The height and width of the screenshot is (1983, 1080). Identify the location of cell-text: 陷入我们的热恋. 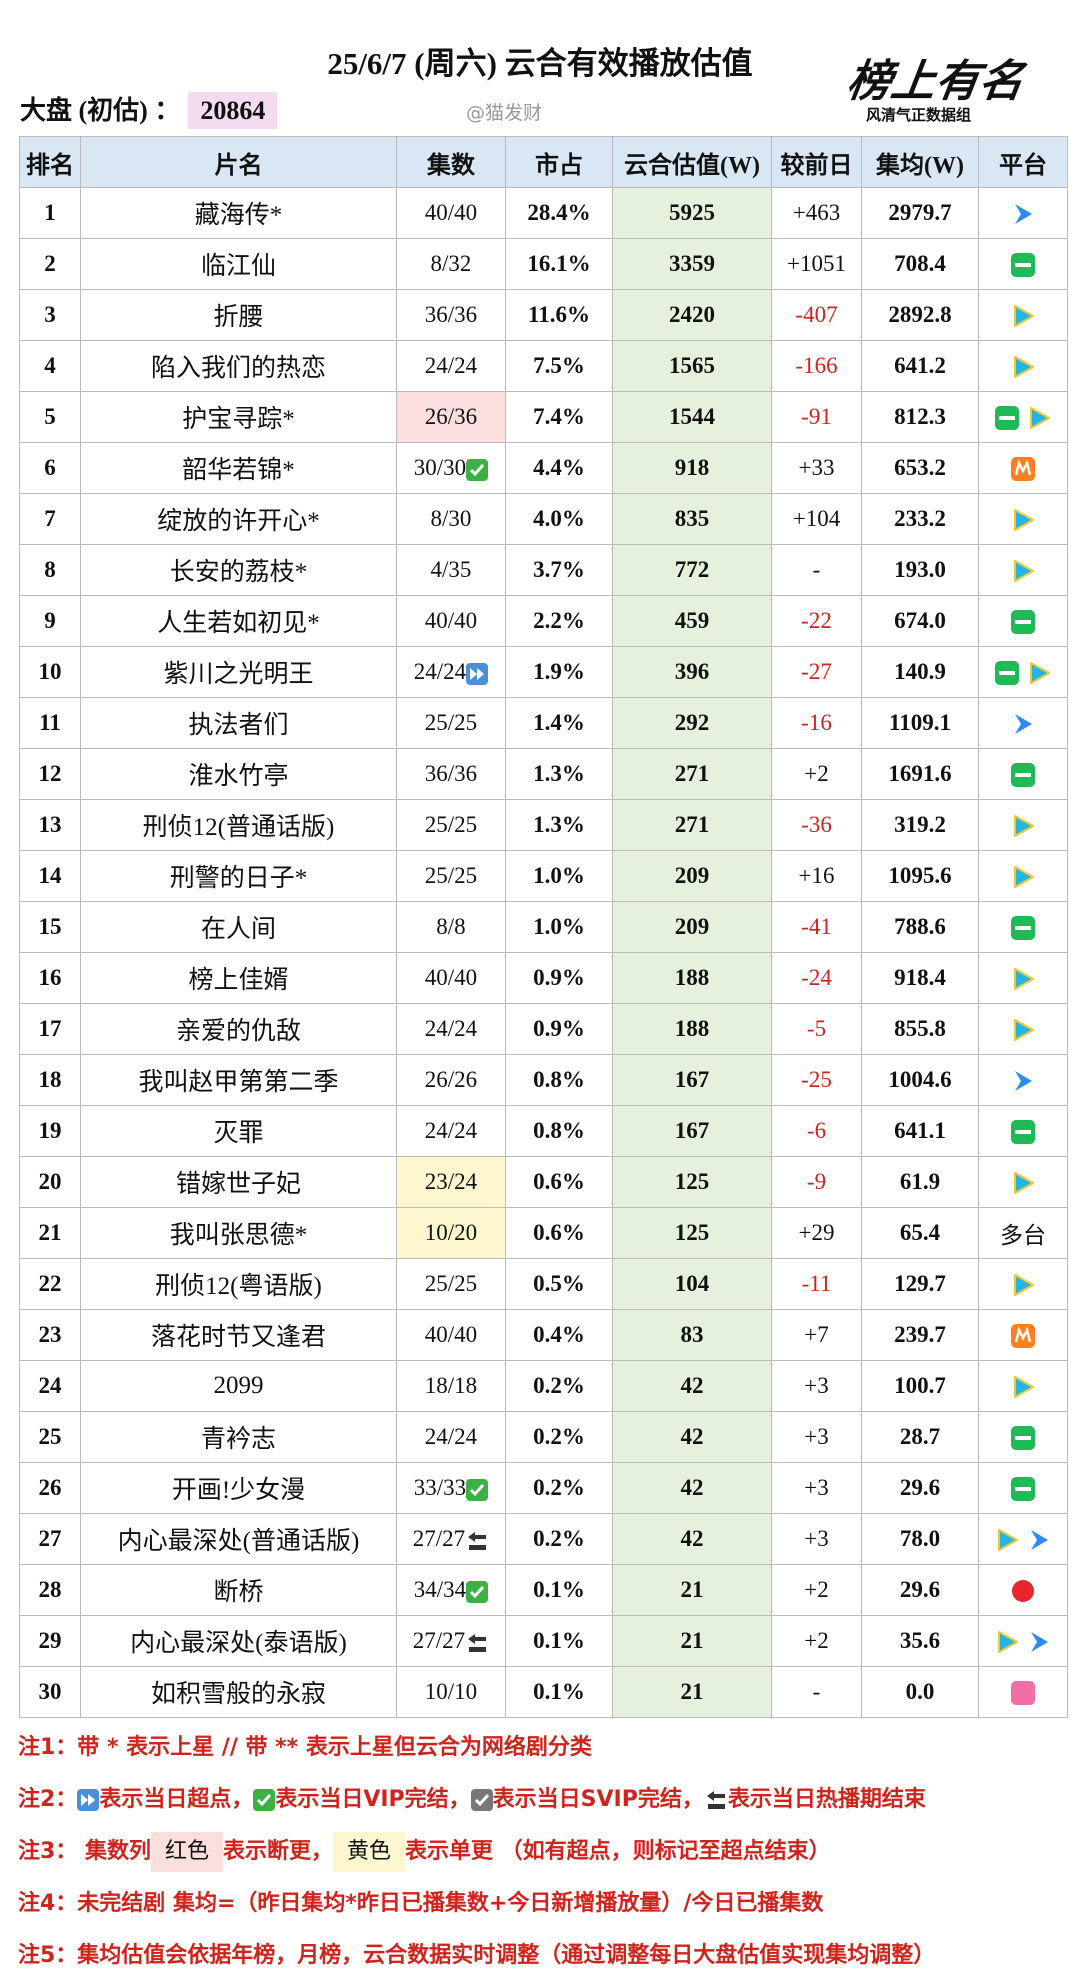
(238, 368).